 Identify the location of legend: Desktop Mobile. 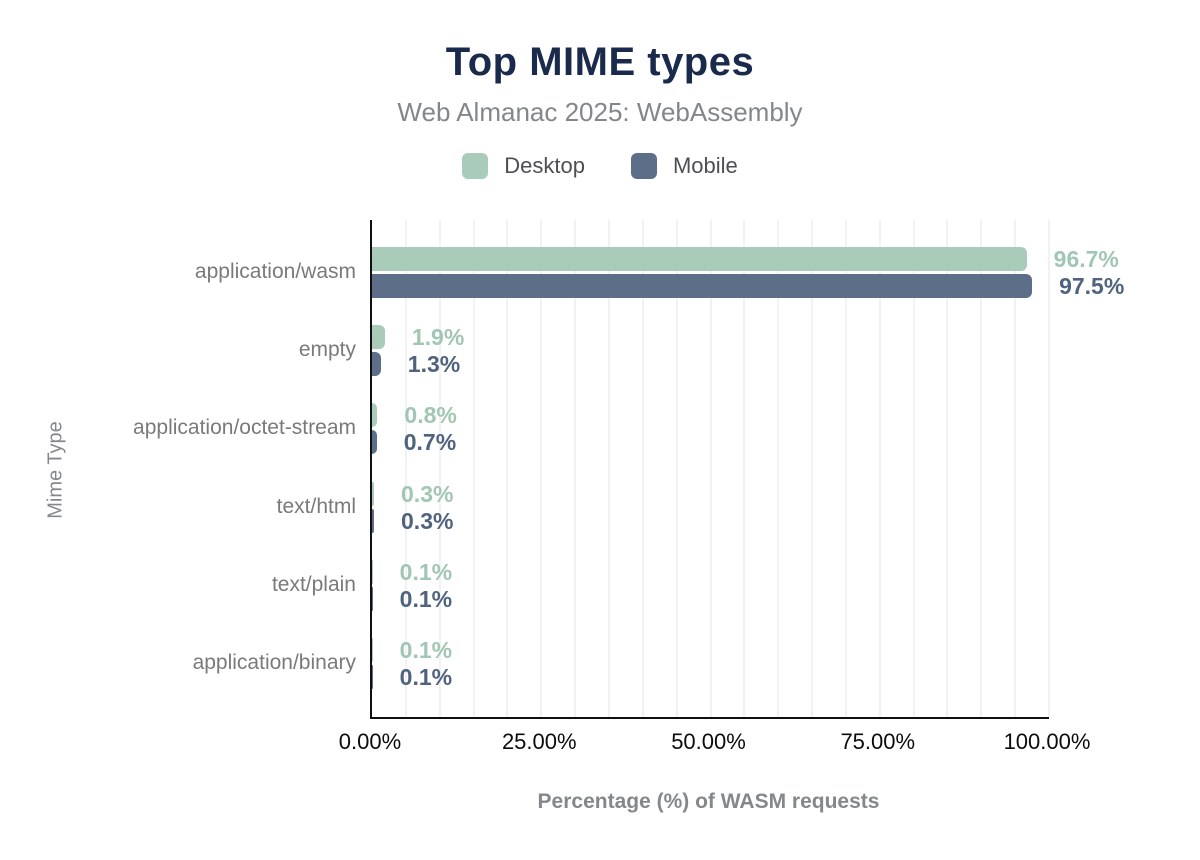
(600, 166).